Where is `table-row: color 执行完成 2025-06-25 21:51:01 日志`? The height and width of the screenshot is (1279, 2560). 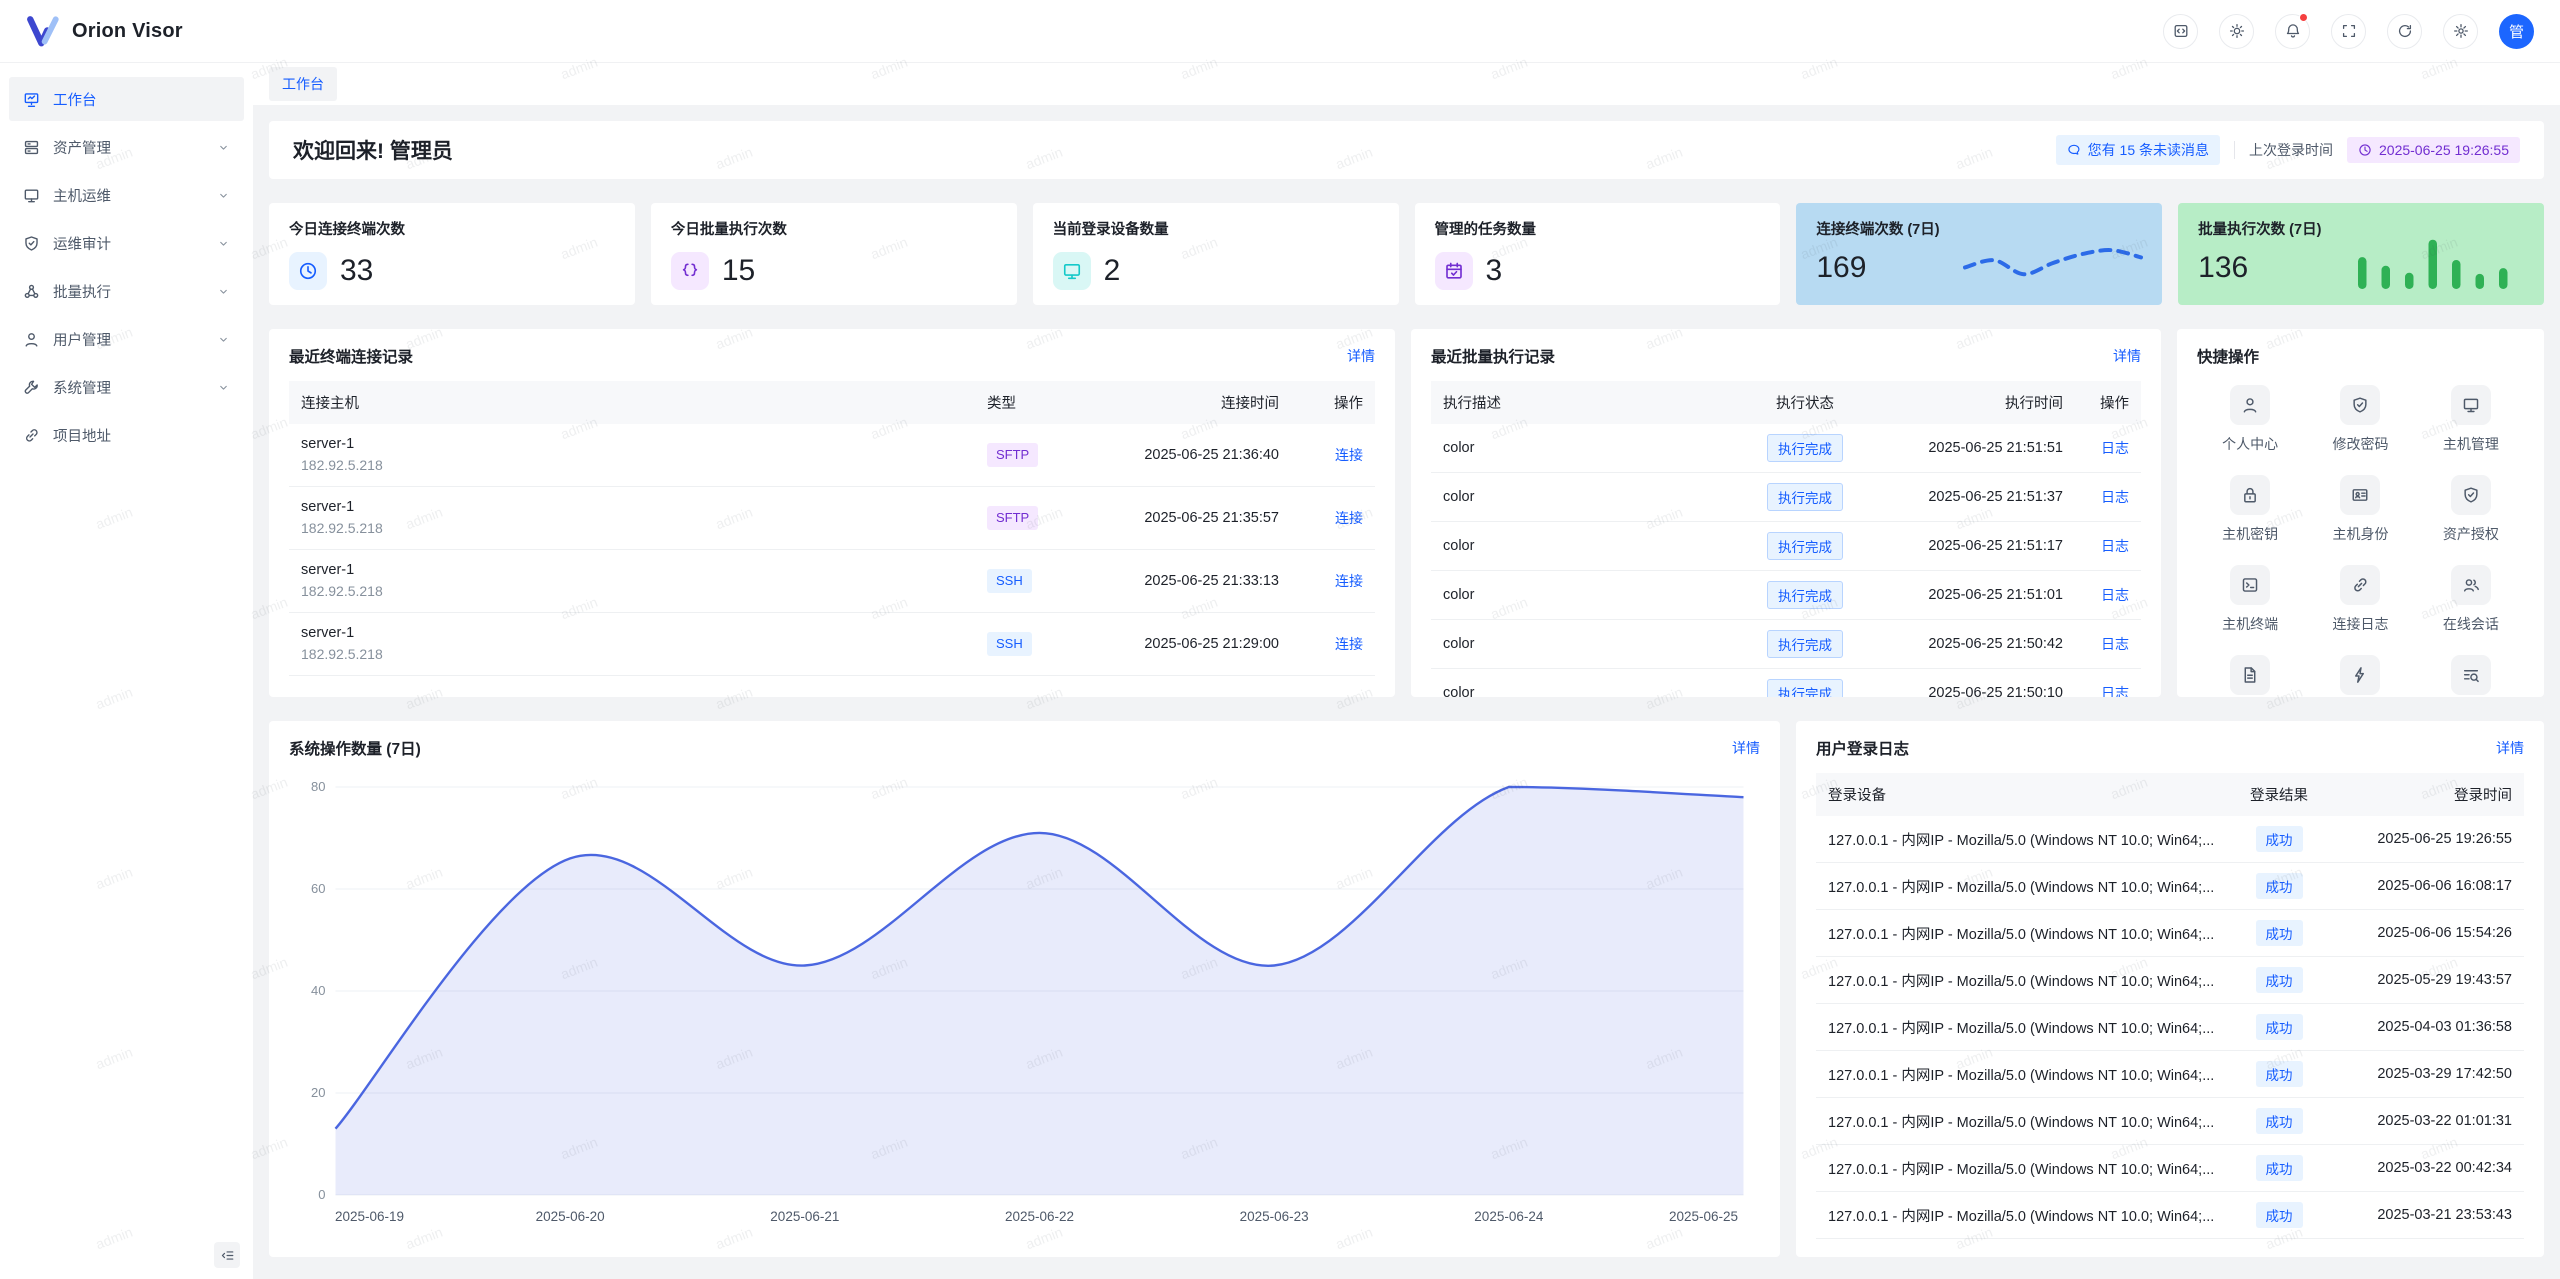
table-row: color 执行完成 2025-06-25 21:51:01 日志 is located at coordinates (1786, 595).